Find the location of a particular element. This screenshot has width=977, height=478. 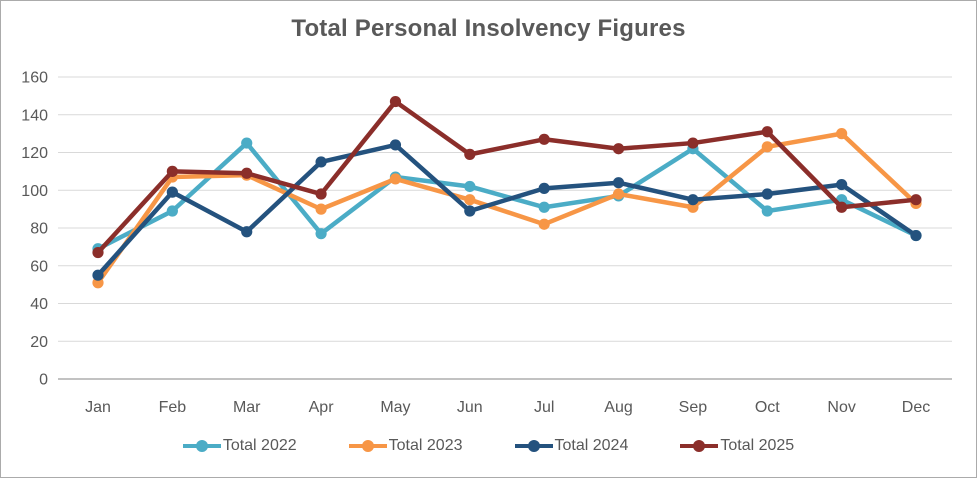

data-point-total-2023-jun is located at coordinates (470, 200).